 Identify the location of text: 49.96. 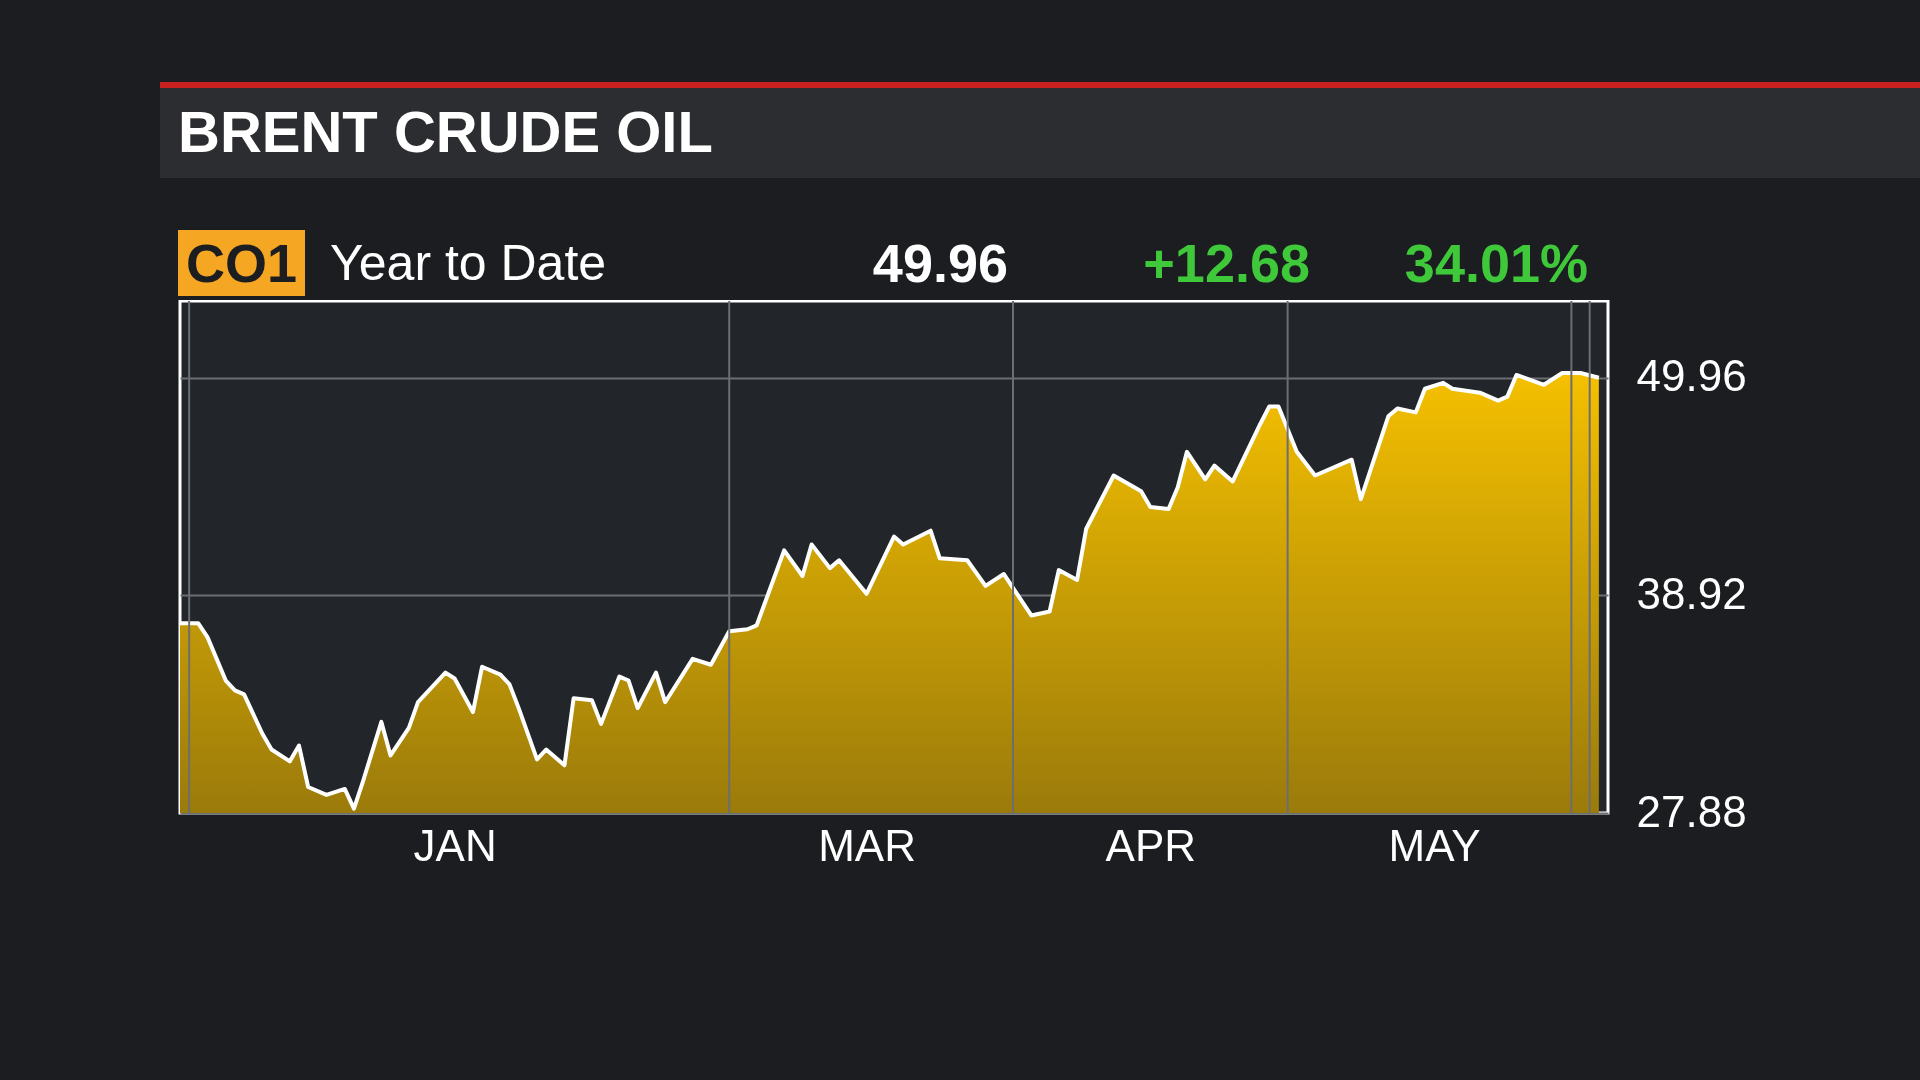
(940, 263).